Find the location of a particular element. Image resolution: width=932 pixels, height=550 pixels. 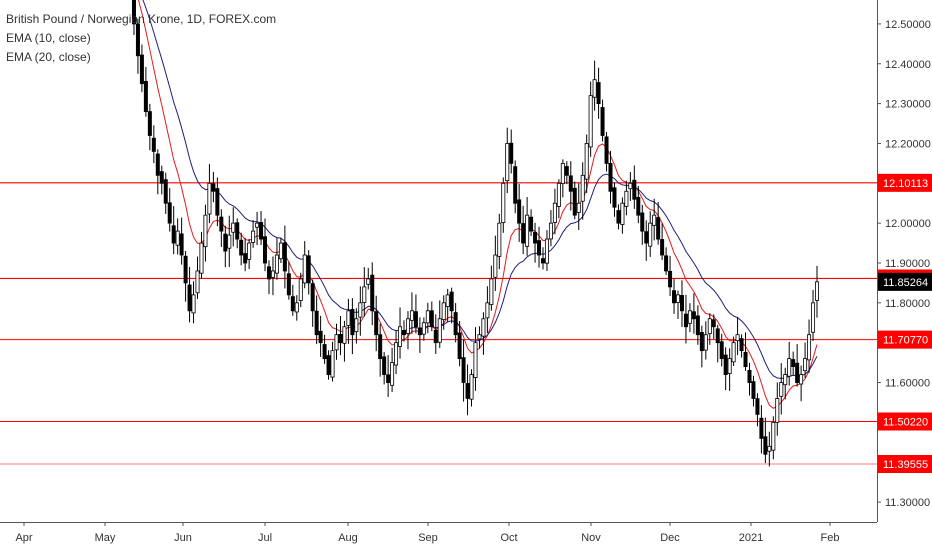

x-tick-label: 2021 is located at coordinates (751, 538).